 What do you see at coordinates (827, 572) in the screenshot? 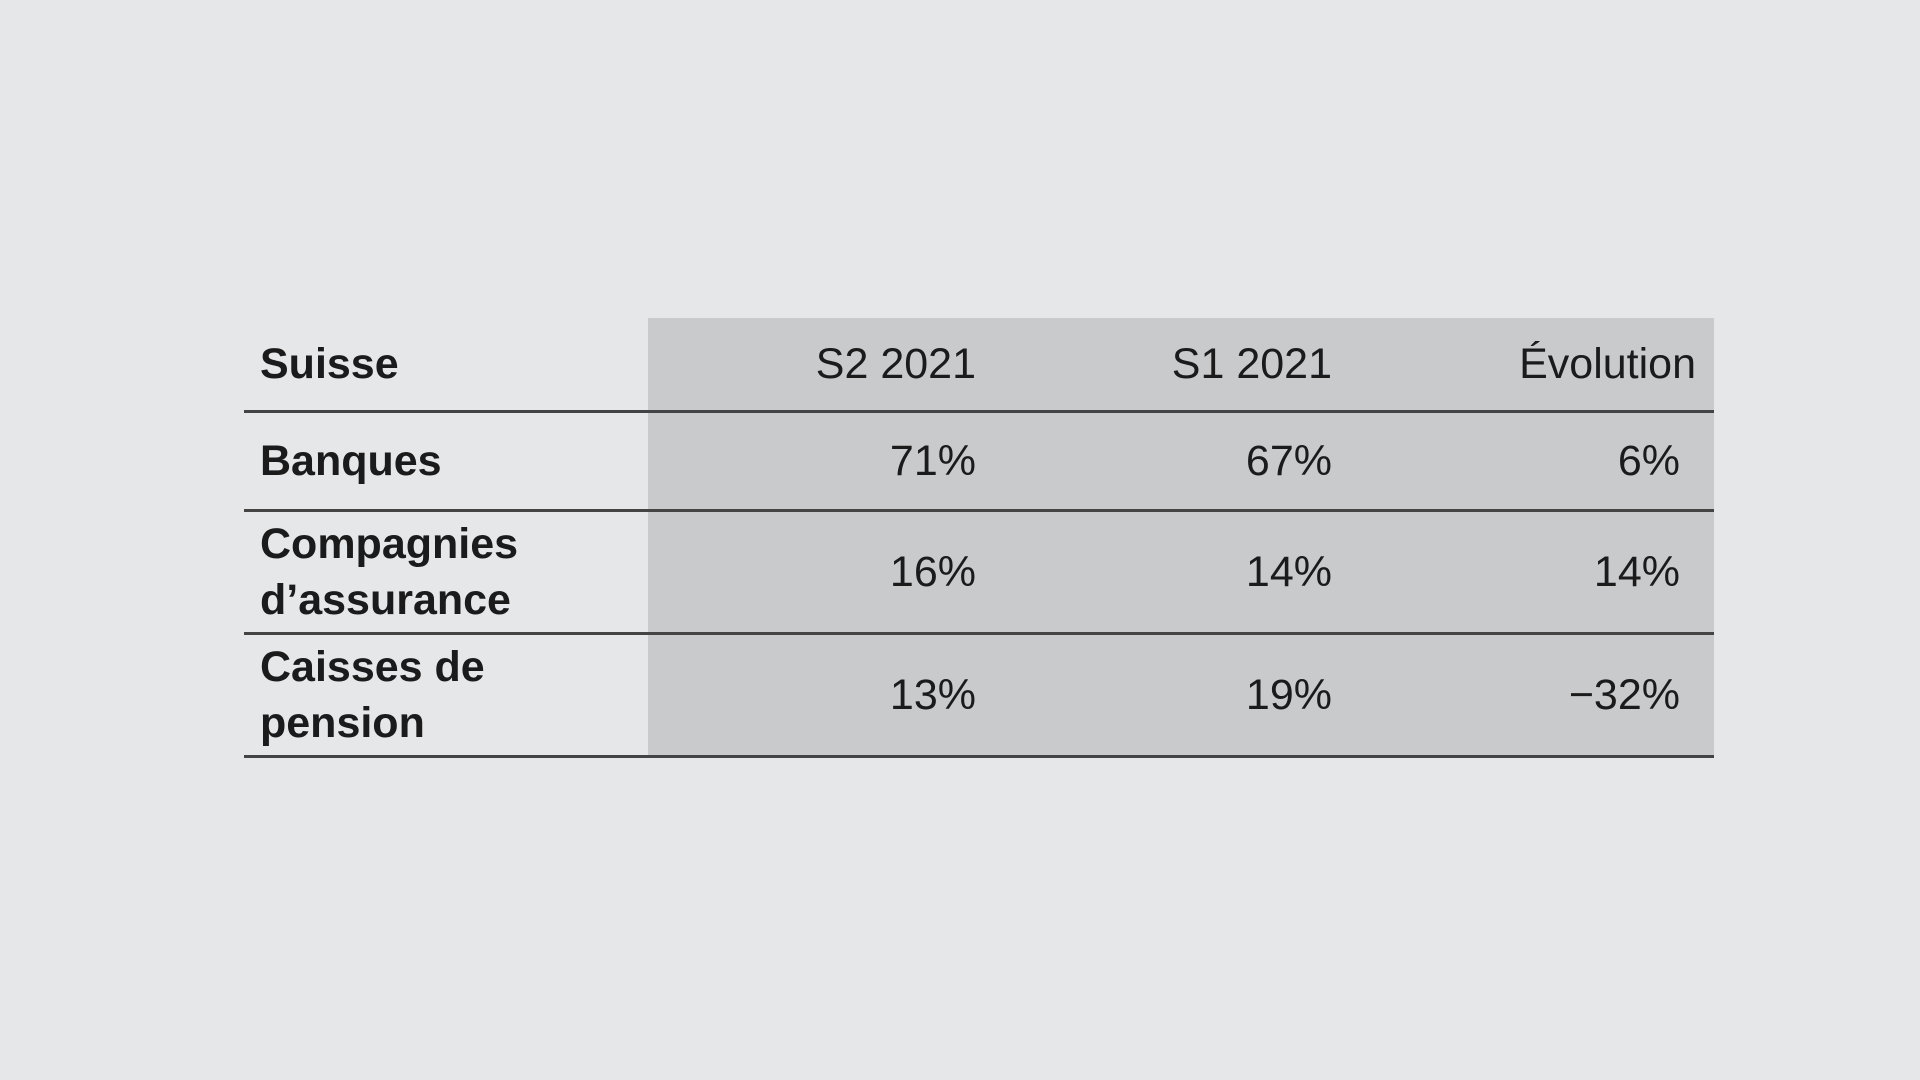
I see `cell-s2-2021: 16%` at bounding box center [827, 572].